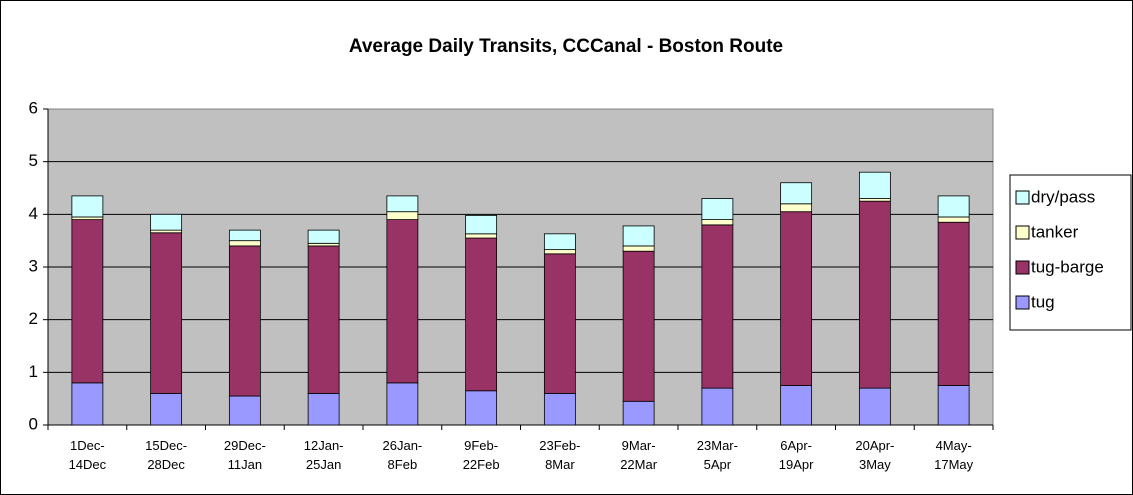 The width and height of the screenshot is (1133, 495). I want to click on x-tick-label: 26Jan-8Feb, so click(403, 455).